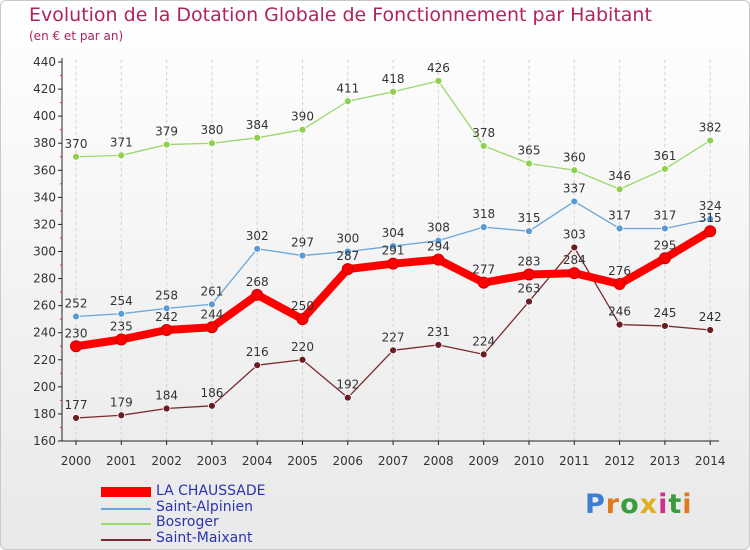 This screenshot has width=750, height=550. Describe the element at coordinates (483, 227) in the screenshot. I see `data-point-saint-alpinien-2009` at that location.